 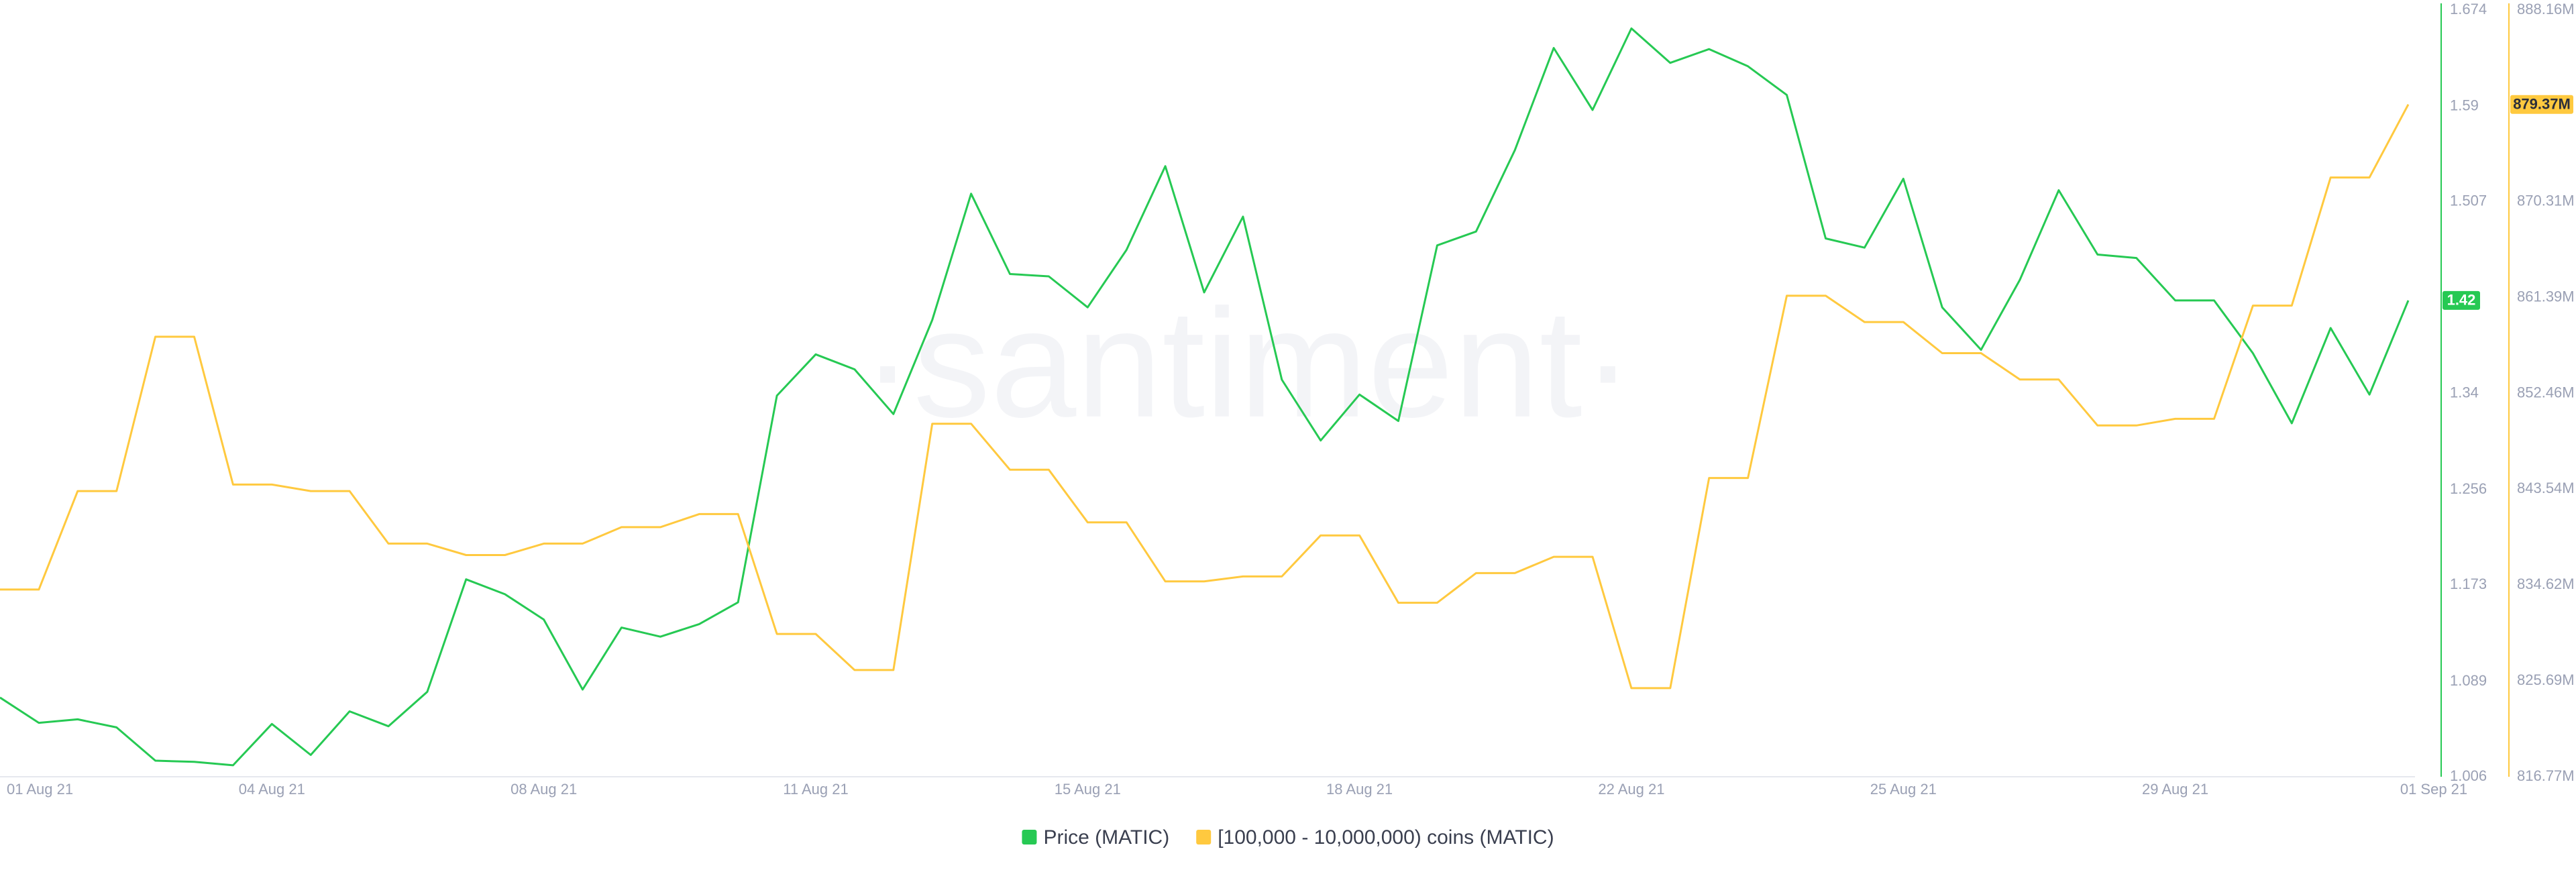 I want to click on y2-tick-label: 843.54M, so click(x=2546, y=488).